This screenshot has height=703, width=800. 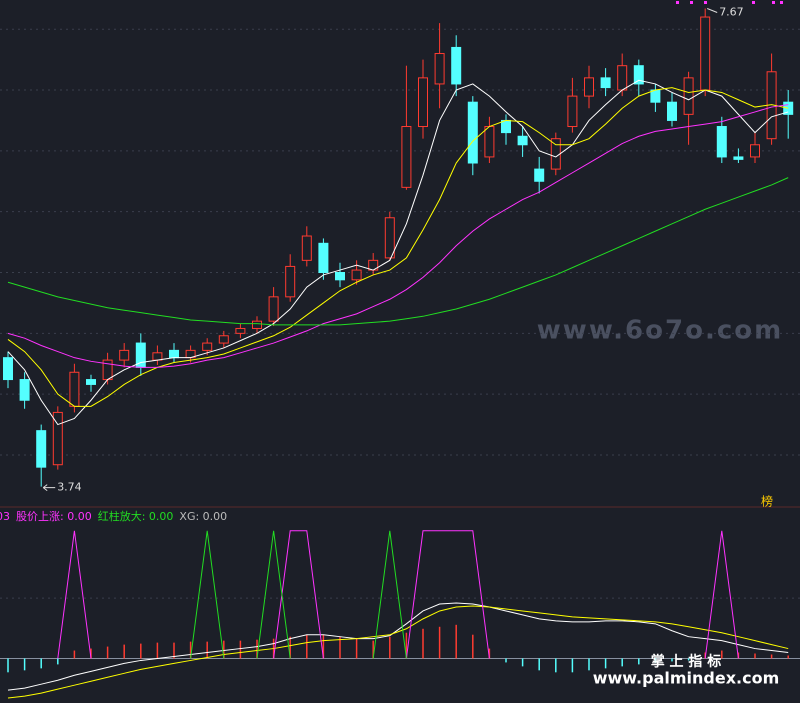 What do you see at coordinates (49, 488) in the screenshot?
I see `low-arrow` at bounding box center [49, 488].